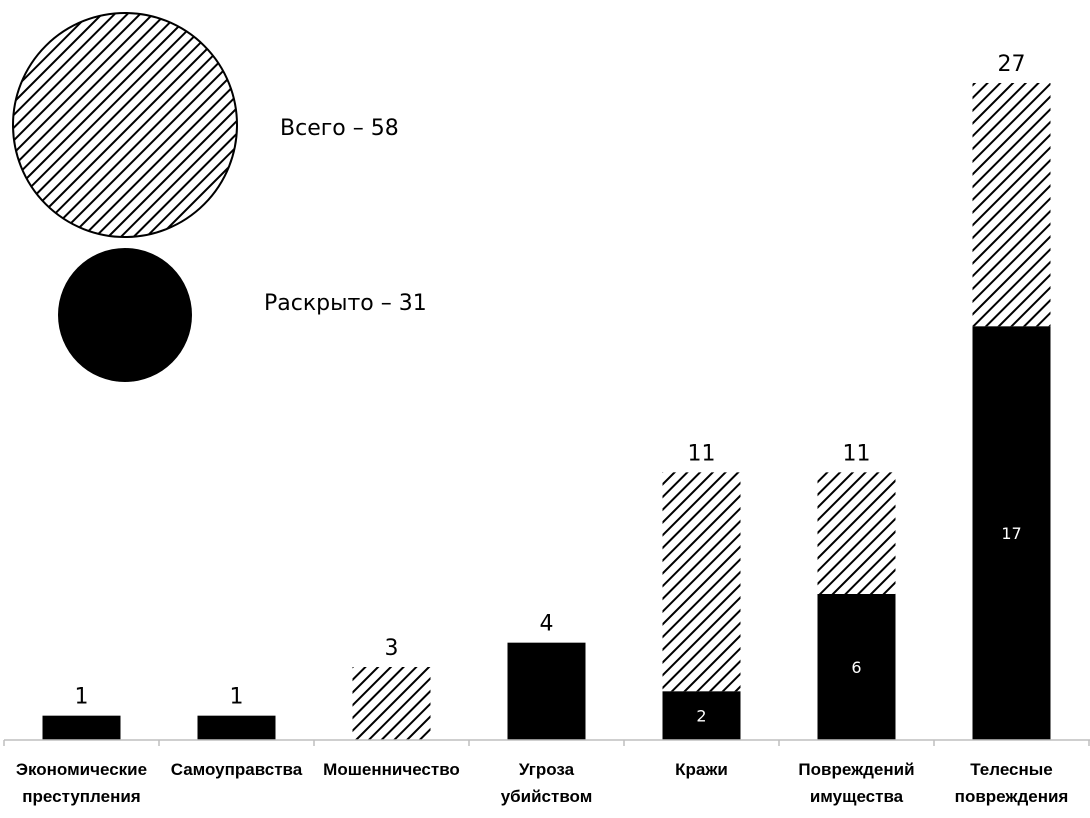 Image resolution: width=1090 pixels, height=818 pixels. Describe the element at coordinates (81, 769) in the screenshot. I see `category-label: Экономические` at that location.